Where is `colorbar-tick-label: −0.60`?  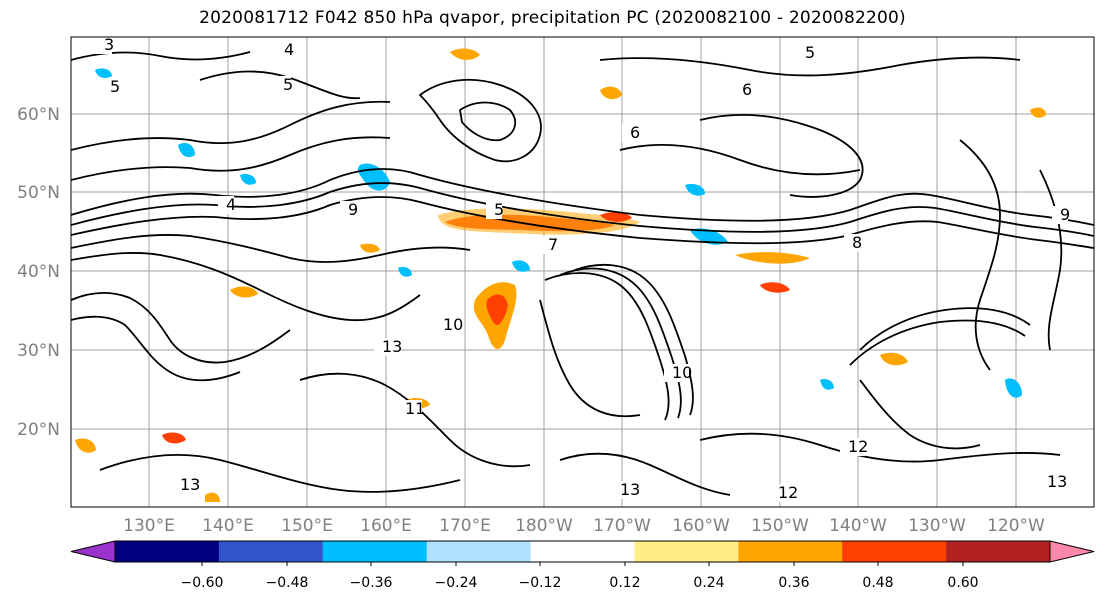 colorbar-tick-label: −0.60 is located at coordinates (202, 583).